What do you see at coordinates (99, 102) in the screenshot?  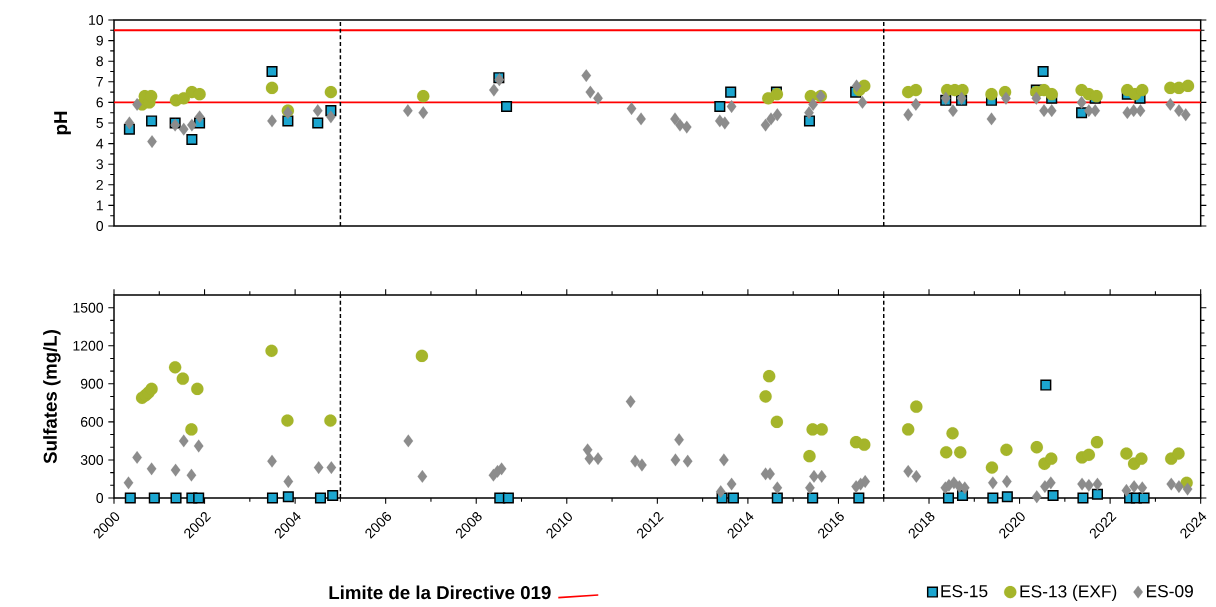 I see `y-tick-label: 6` at bounding box center [99, 102].